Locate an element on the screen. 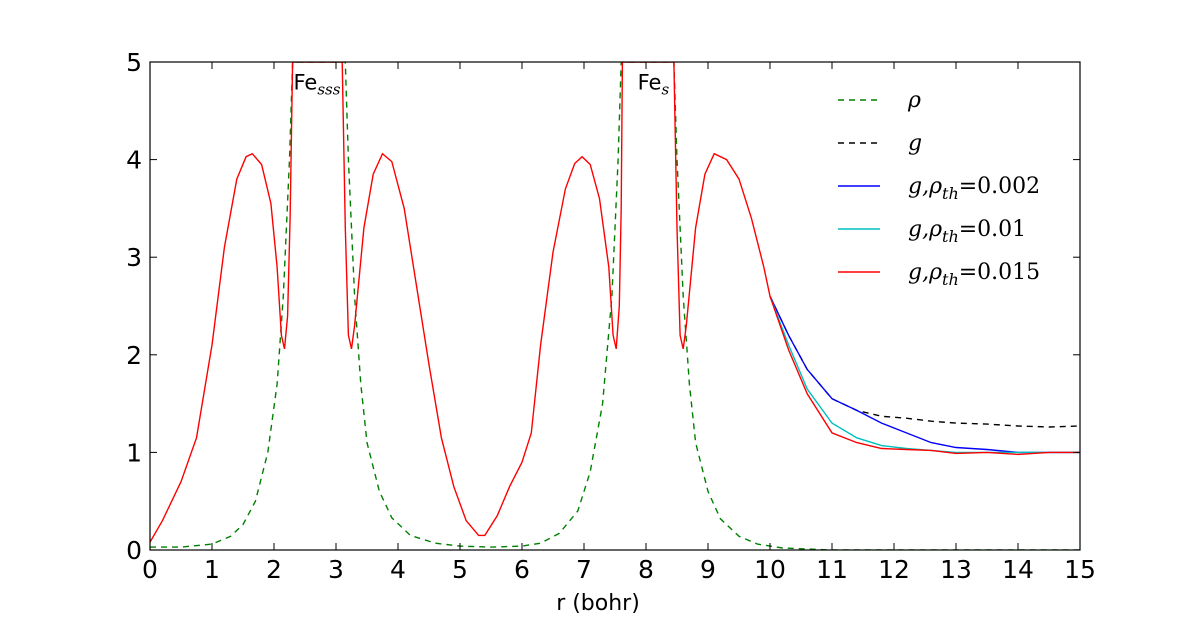  y-tick-label: 4 is located at coordinates (134, 160).